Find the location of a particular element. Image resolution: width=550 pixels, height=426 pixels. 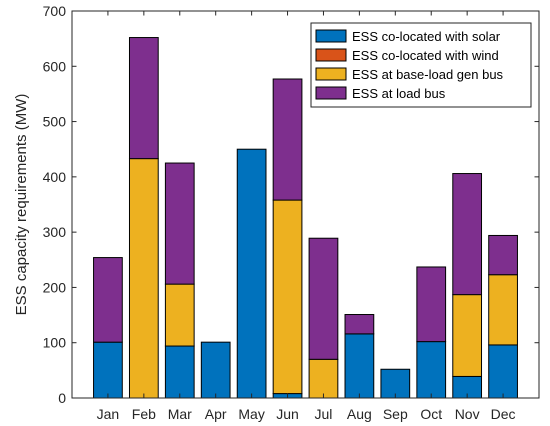

y-tick-label: 600 is located at coordinates (55, 66).